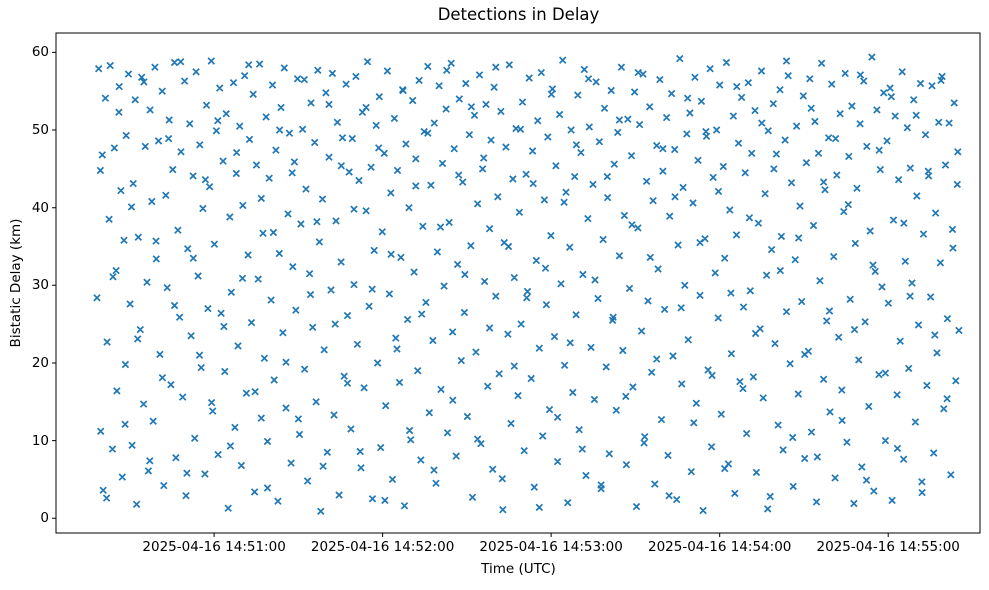 Image resolution: width=989 pixels, height=590 pixels. Describe the element at coordinates (40, 52) in the screenshot. I see `y-tick-label-6: 60` at that location.